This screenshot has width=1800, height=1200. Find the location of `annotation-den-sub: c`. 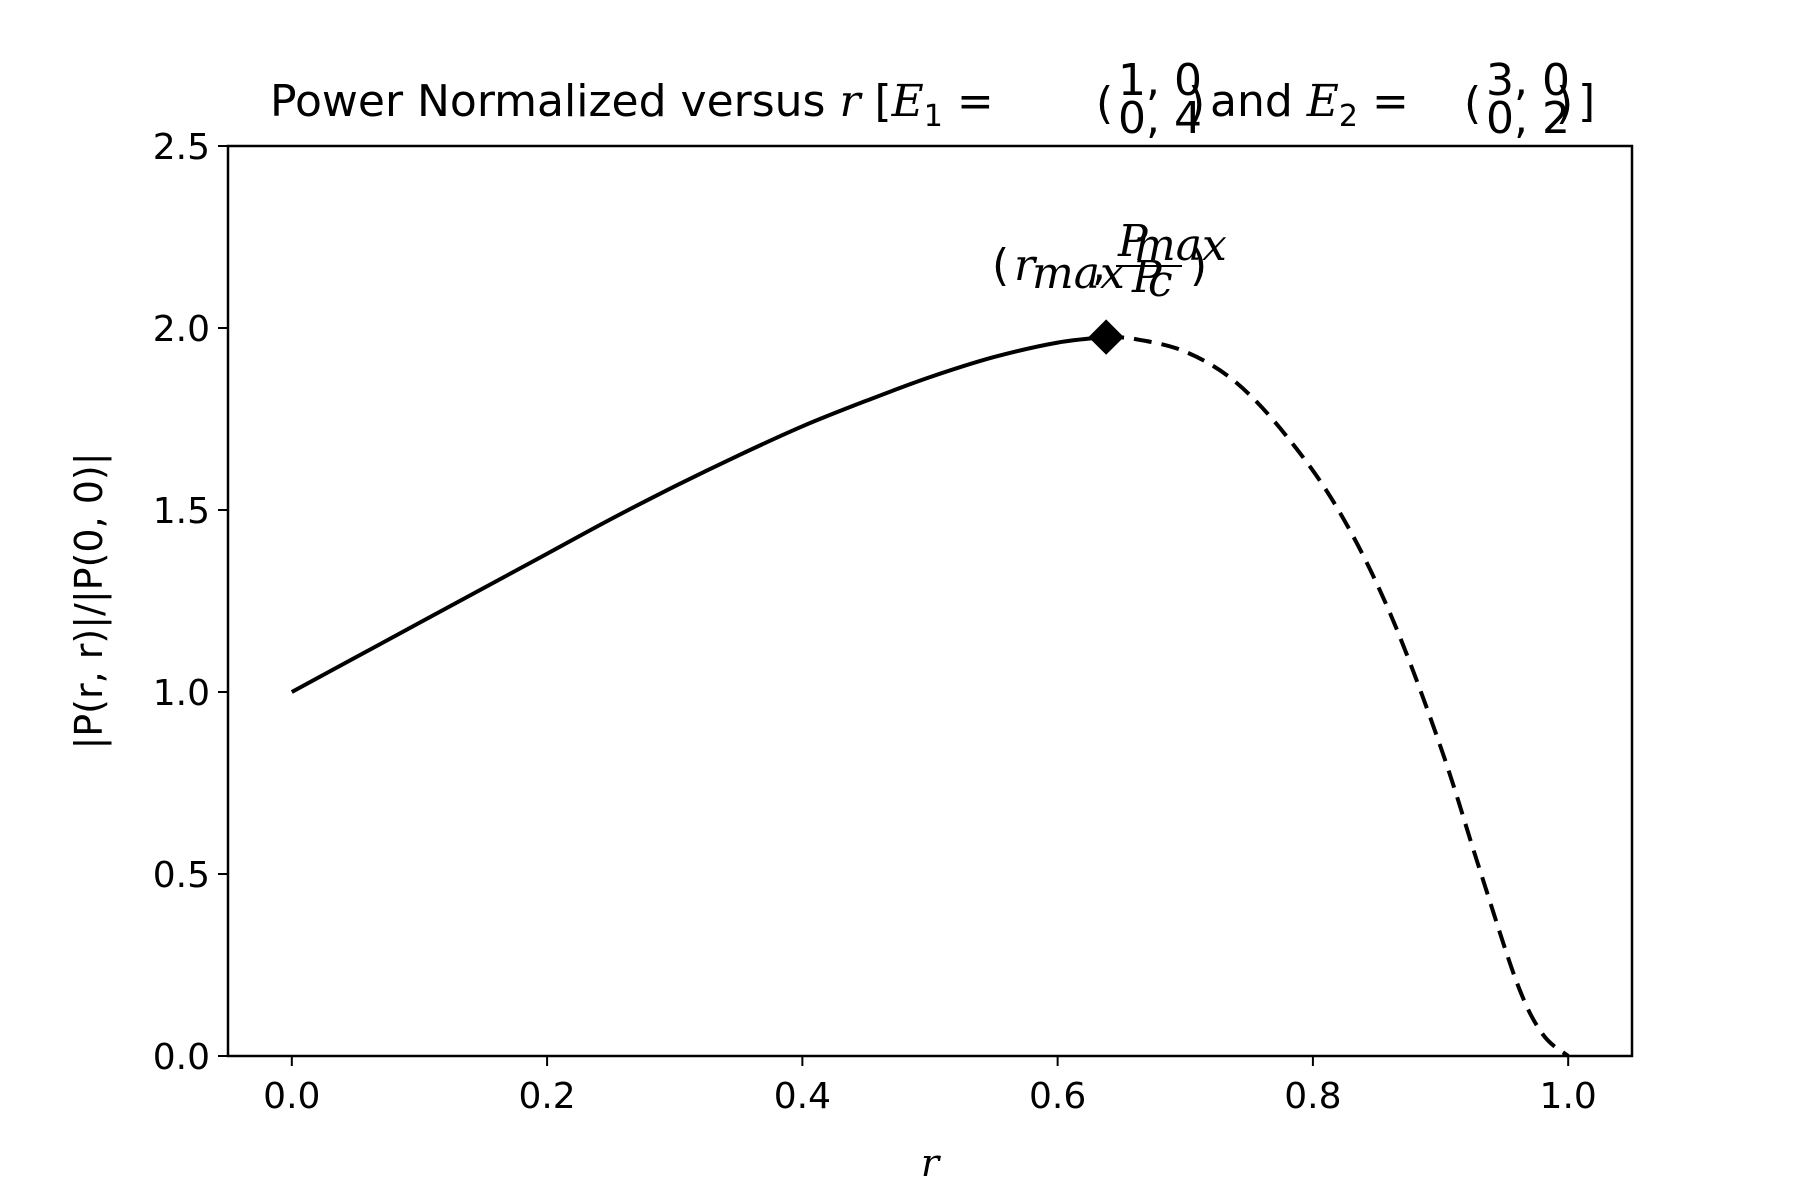

annotation-den-sub: c is located at coordinates (1160, 281).